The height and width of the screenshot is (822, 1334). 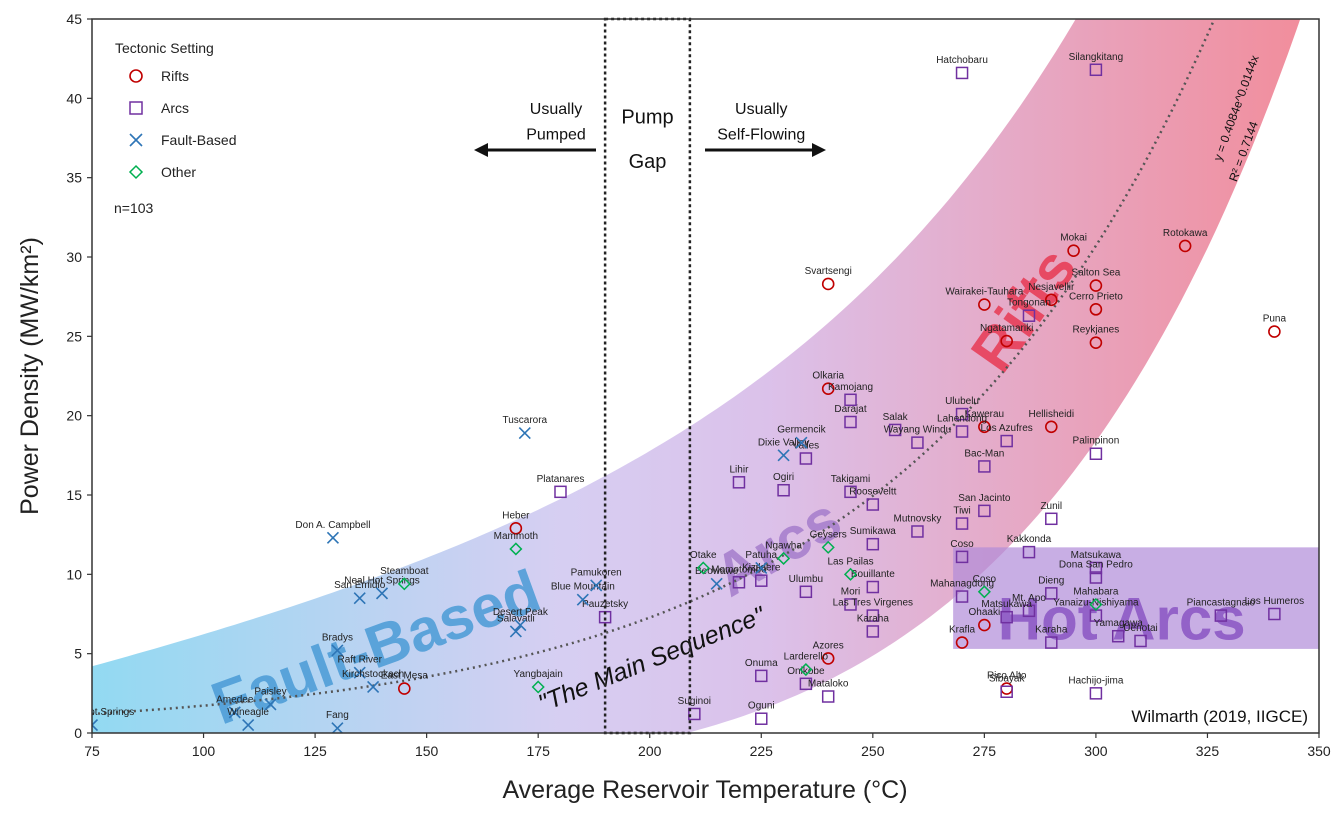 What do you see at coordinates (175, 108) in the screenshot?
I see `legend-entry: Arcs` at bounding box center [175, 108].